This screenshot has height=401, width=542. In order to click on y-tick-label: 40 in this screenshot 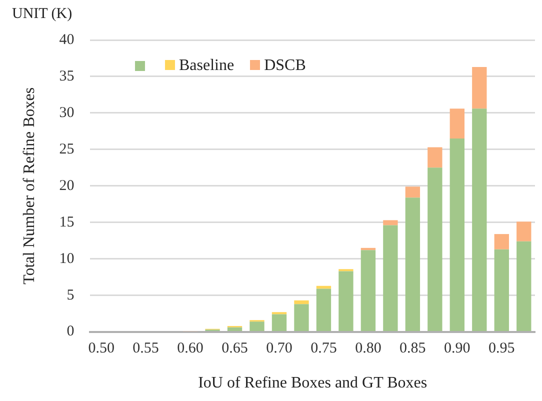, I will do `click(66, 40)`.